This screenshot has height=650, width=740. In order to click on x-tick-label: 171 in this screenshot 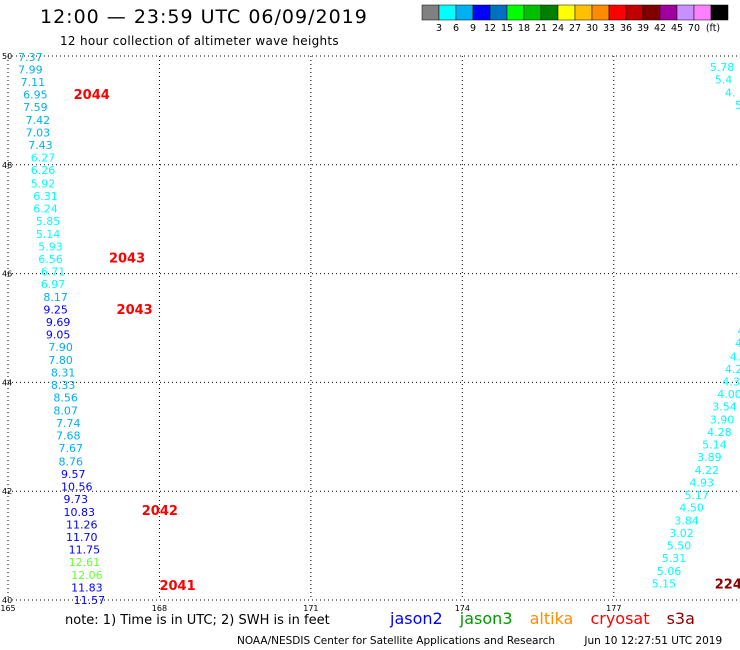, I will do `click(310, 608)`.